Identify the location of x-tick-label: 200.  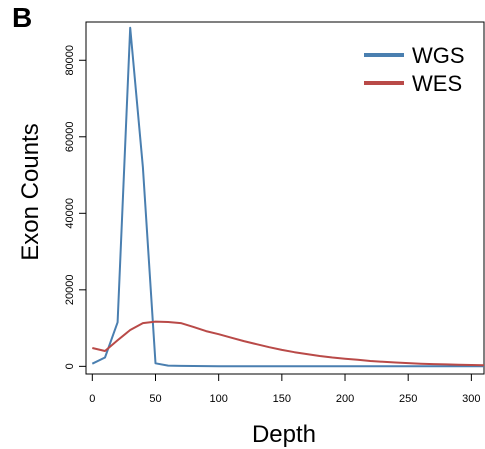
(345, 399).